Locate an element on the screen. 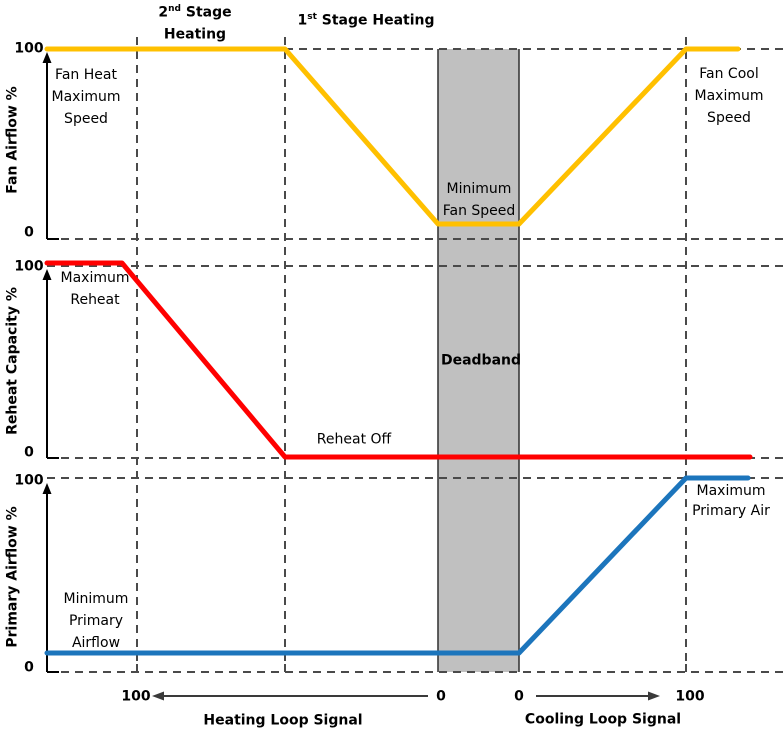 This screenshot has height=739, width=784. heating-loop-axis-title: Heating Loop Signal is located at coordinates (283, 720).